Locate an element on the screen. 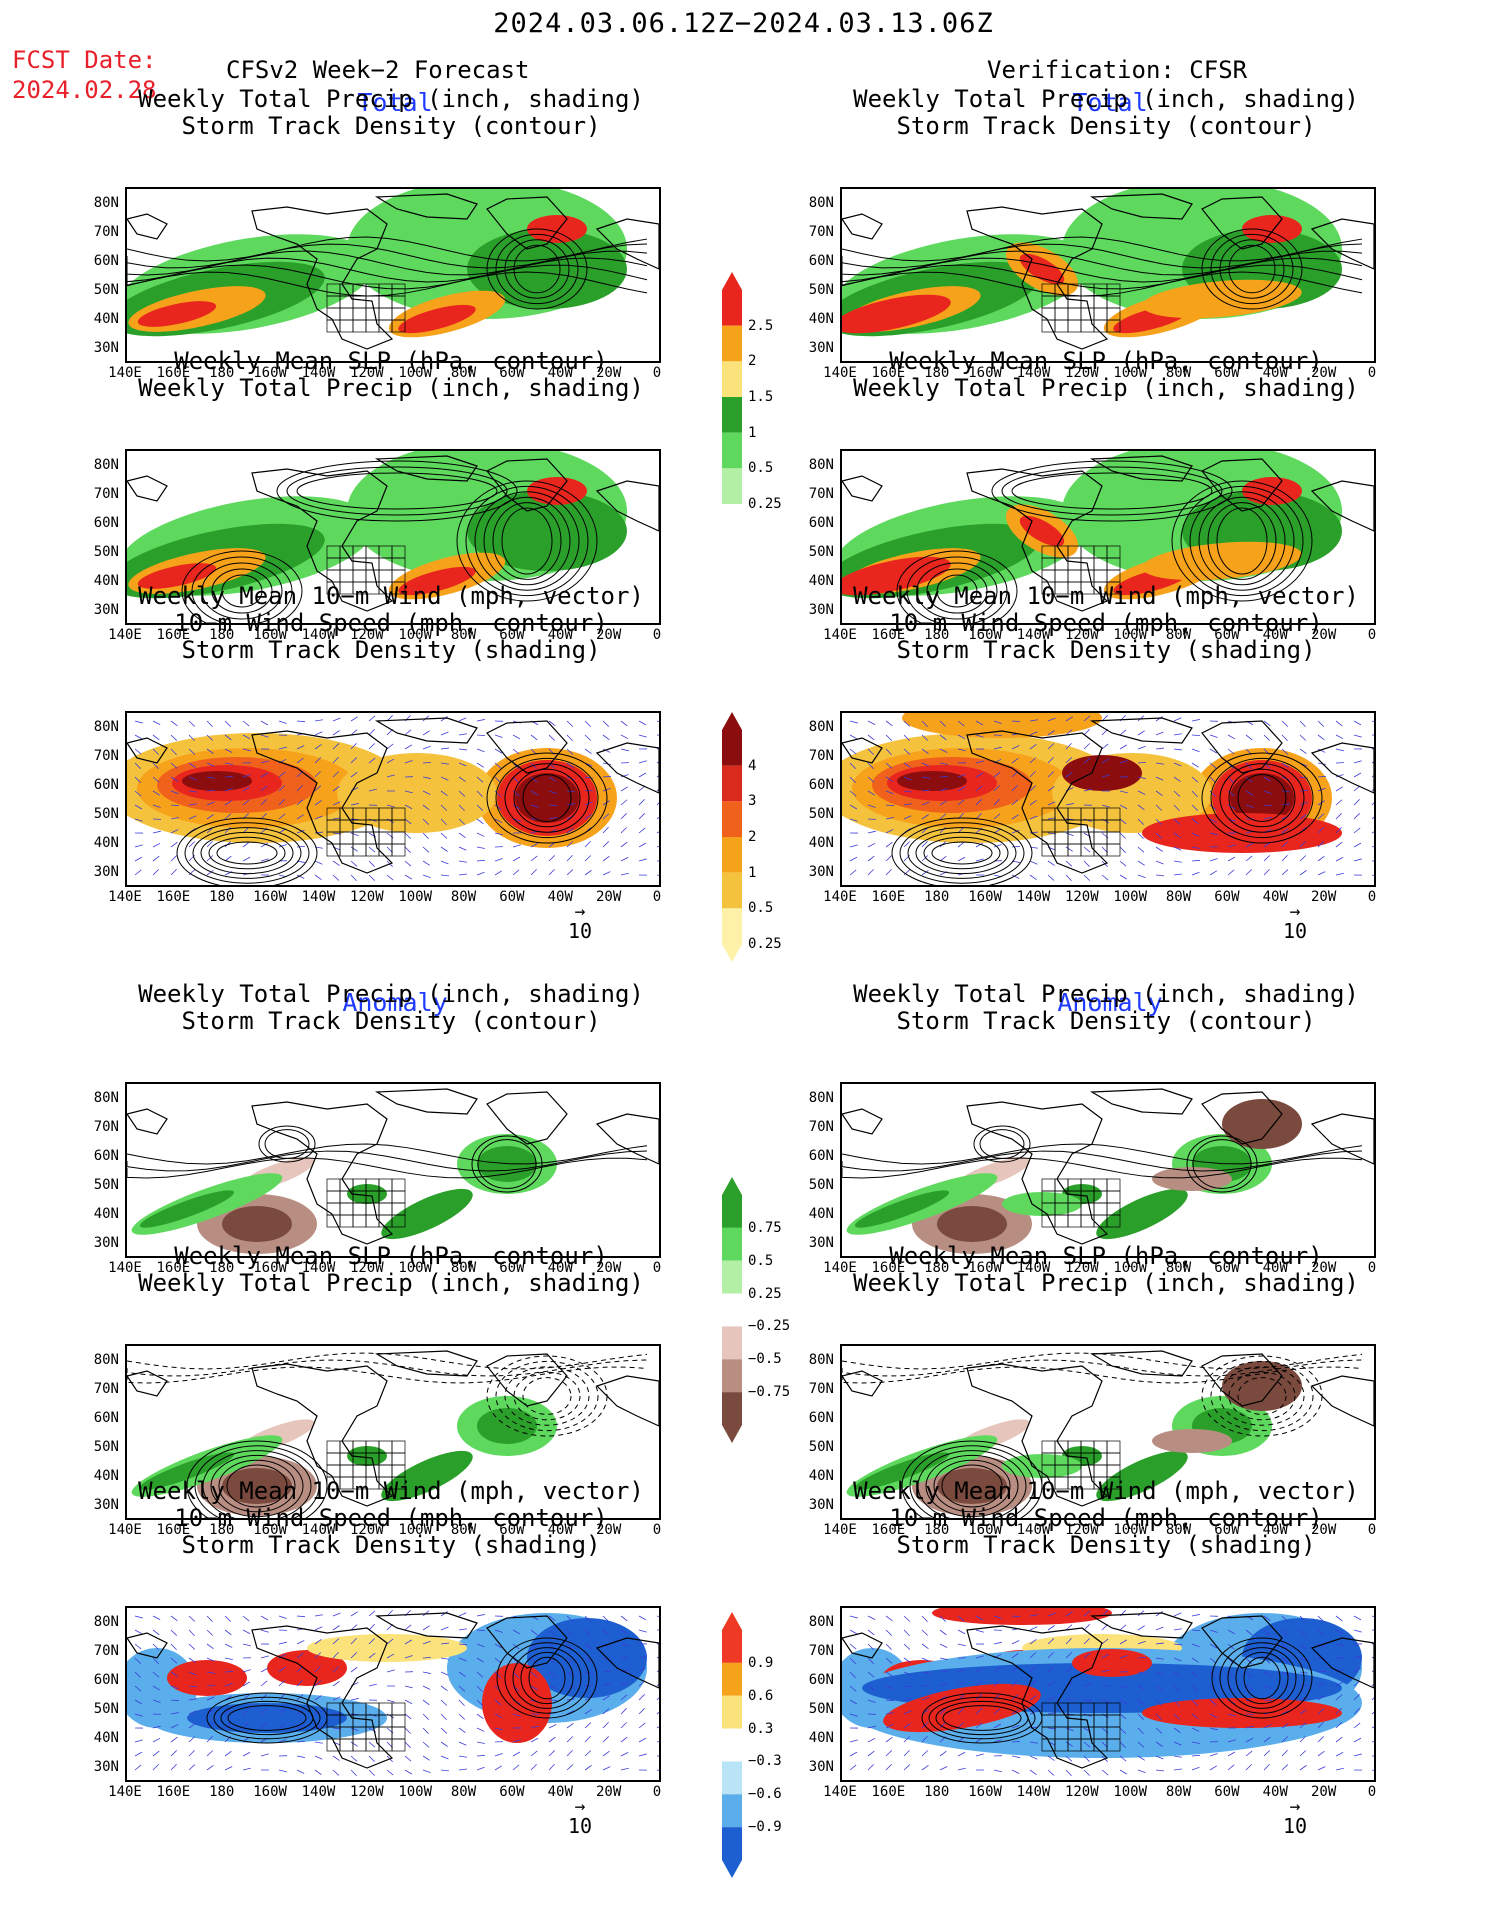  lon-tick-label: 140E is located at coordinates (125, 1268).